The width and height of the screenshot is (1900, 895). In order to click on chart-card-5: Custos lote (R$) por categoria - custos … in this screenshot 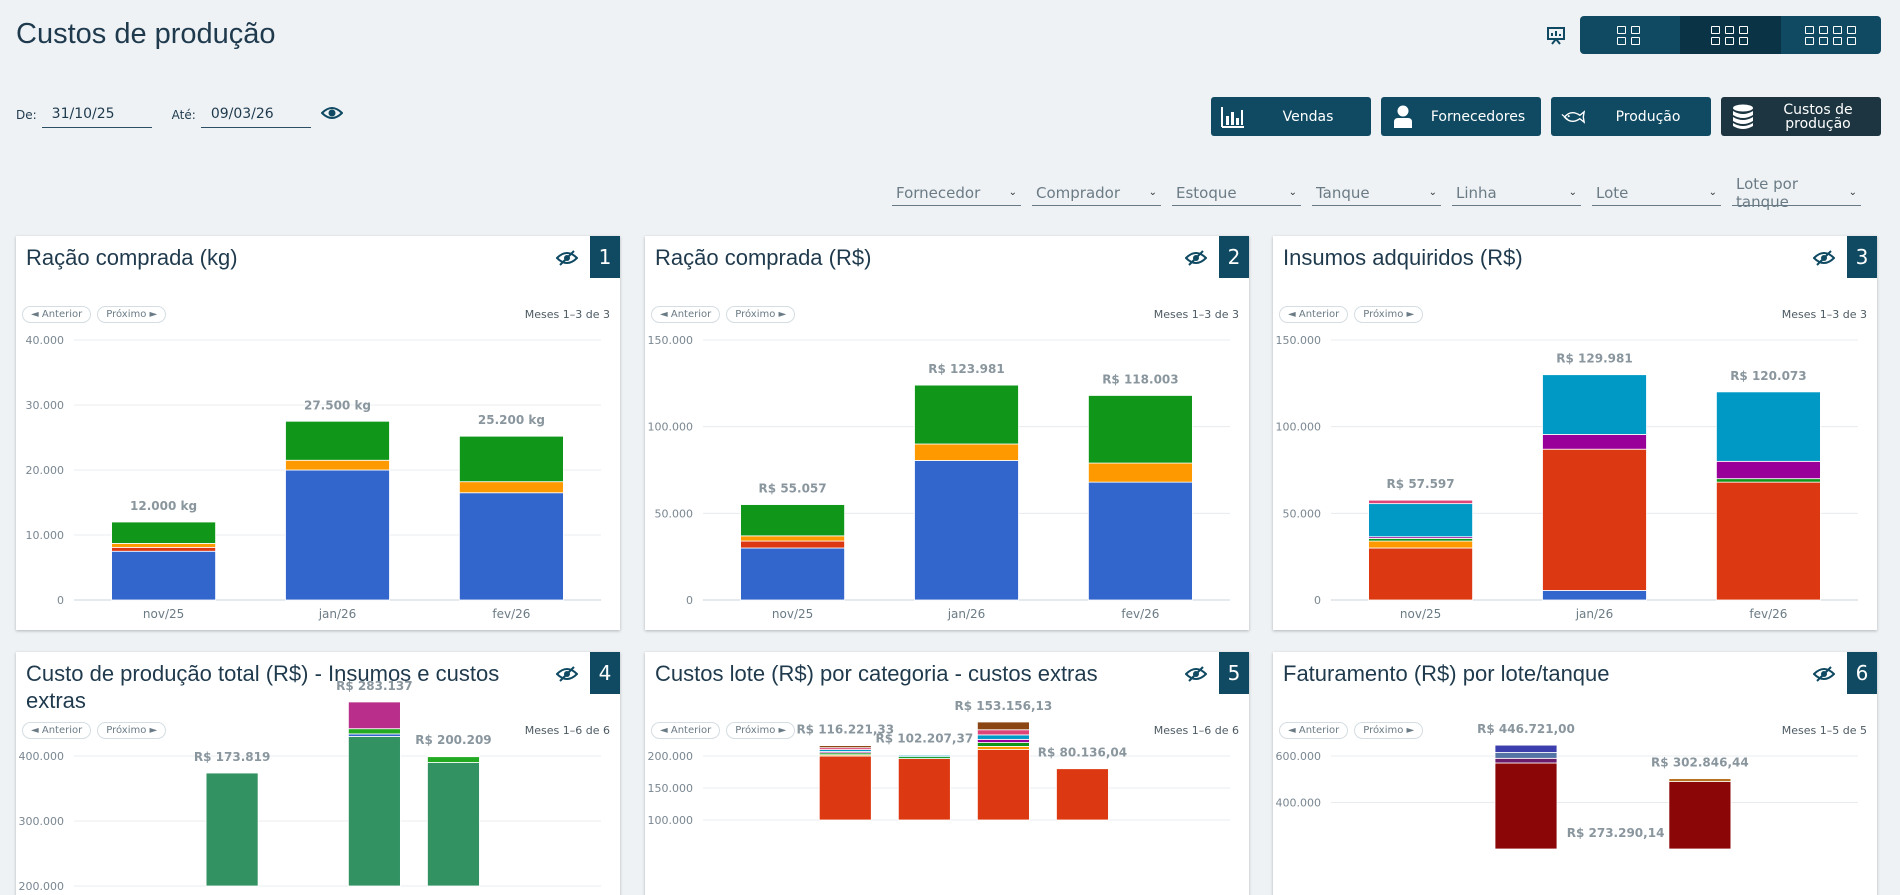, I will do `click(947, 773)`.